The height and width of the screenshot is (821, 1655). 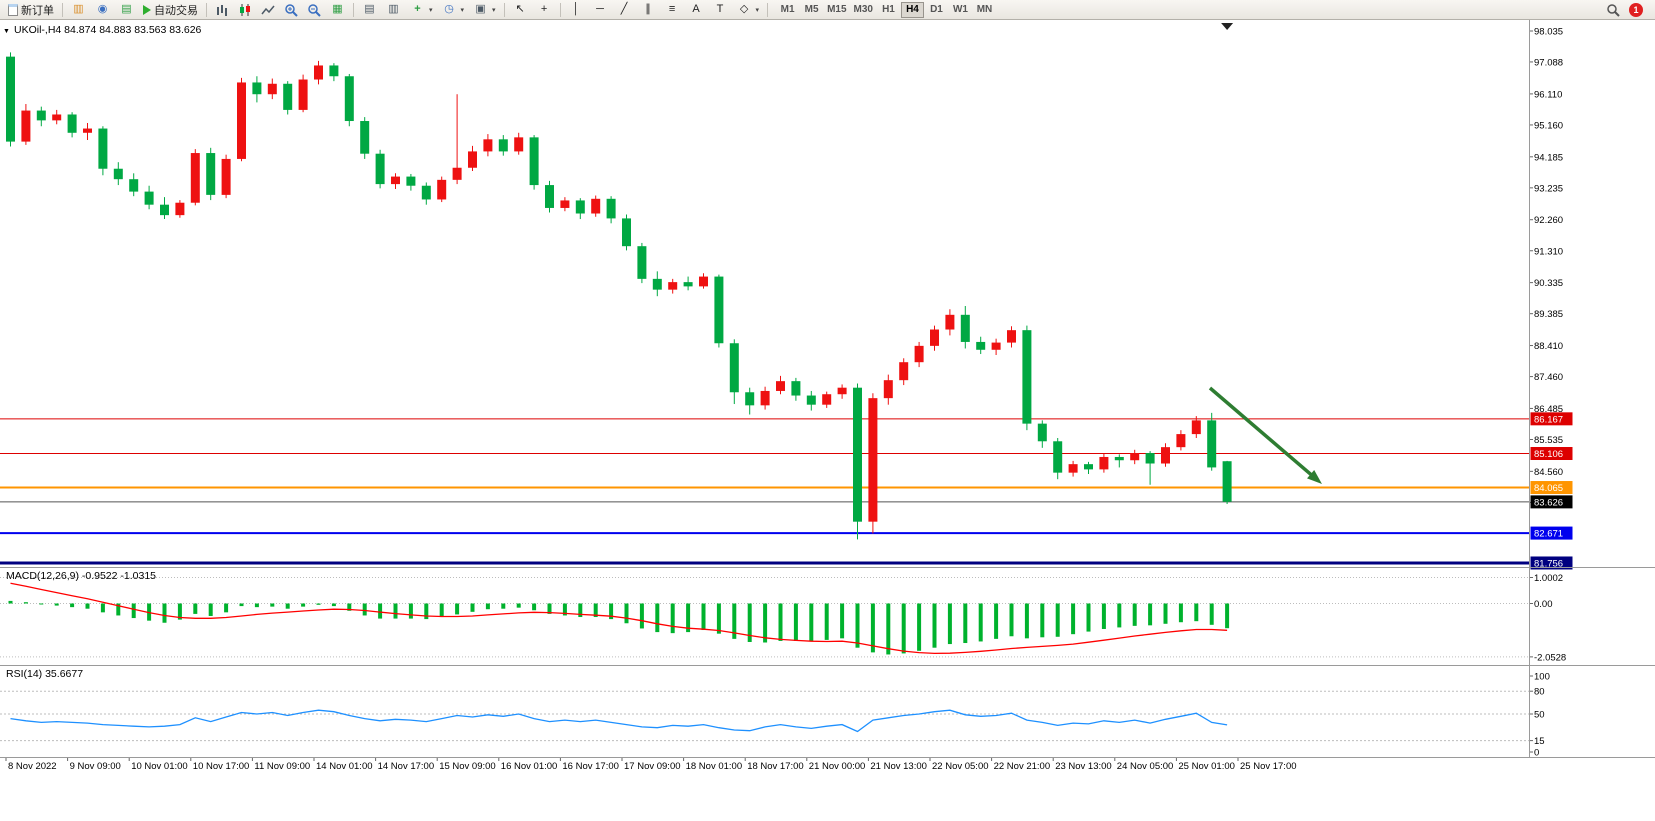 What do you see at coordinates (748, 10) in the screenshot?
I see `shapes-tool-button: ◇ ▾` at bounding box center [748, 10].